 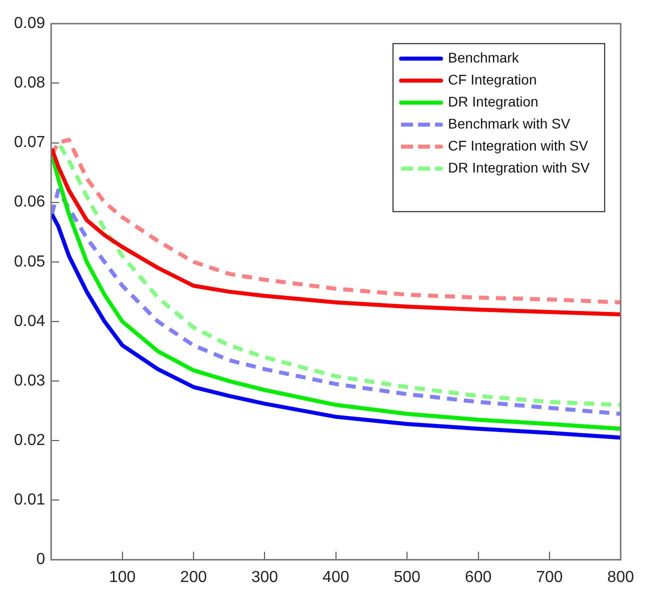 What do you see at coordinates (484, 57) in the screenshot?
I see `legend-label: Benchmark` at bounding box center [484, 57].